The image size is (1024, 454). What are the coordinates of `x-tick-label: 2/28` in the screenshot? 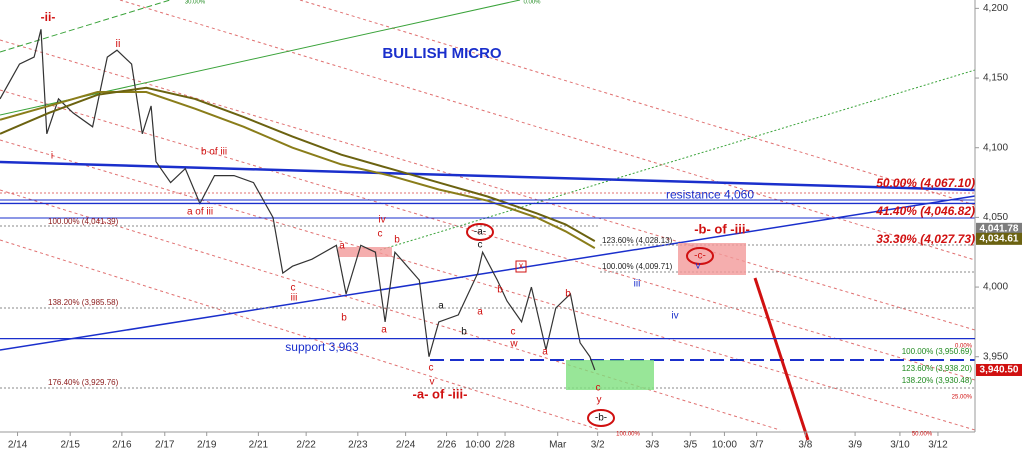 It's located at (505, 445).